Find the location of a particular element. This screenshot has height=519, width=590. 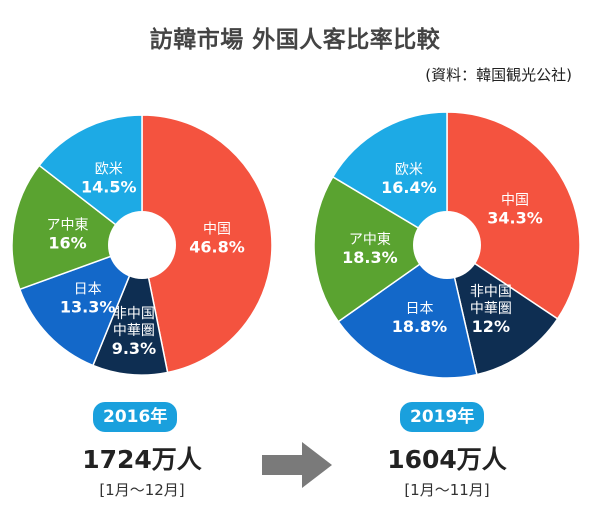

slice-value-1-3: 18.3% is located at coordinates (370, 257).